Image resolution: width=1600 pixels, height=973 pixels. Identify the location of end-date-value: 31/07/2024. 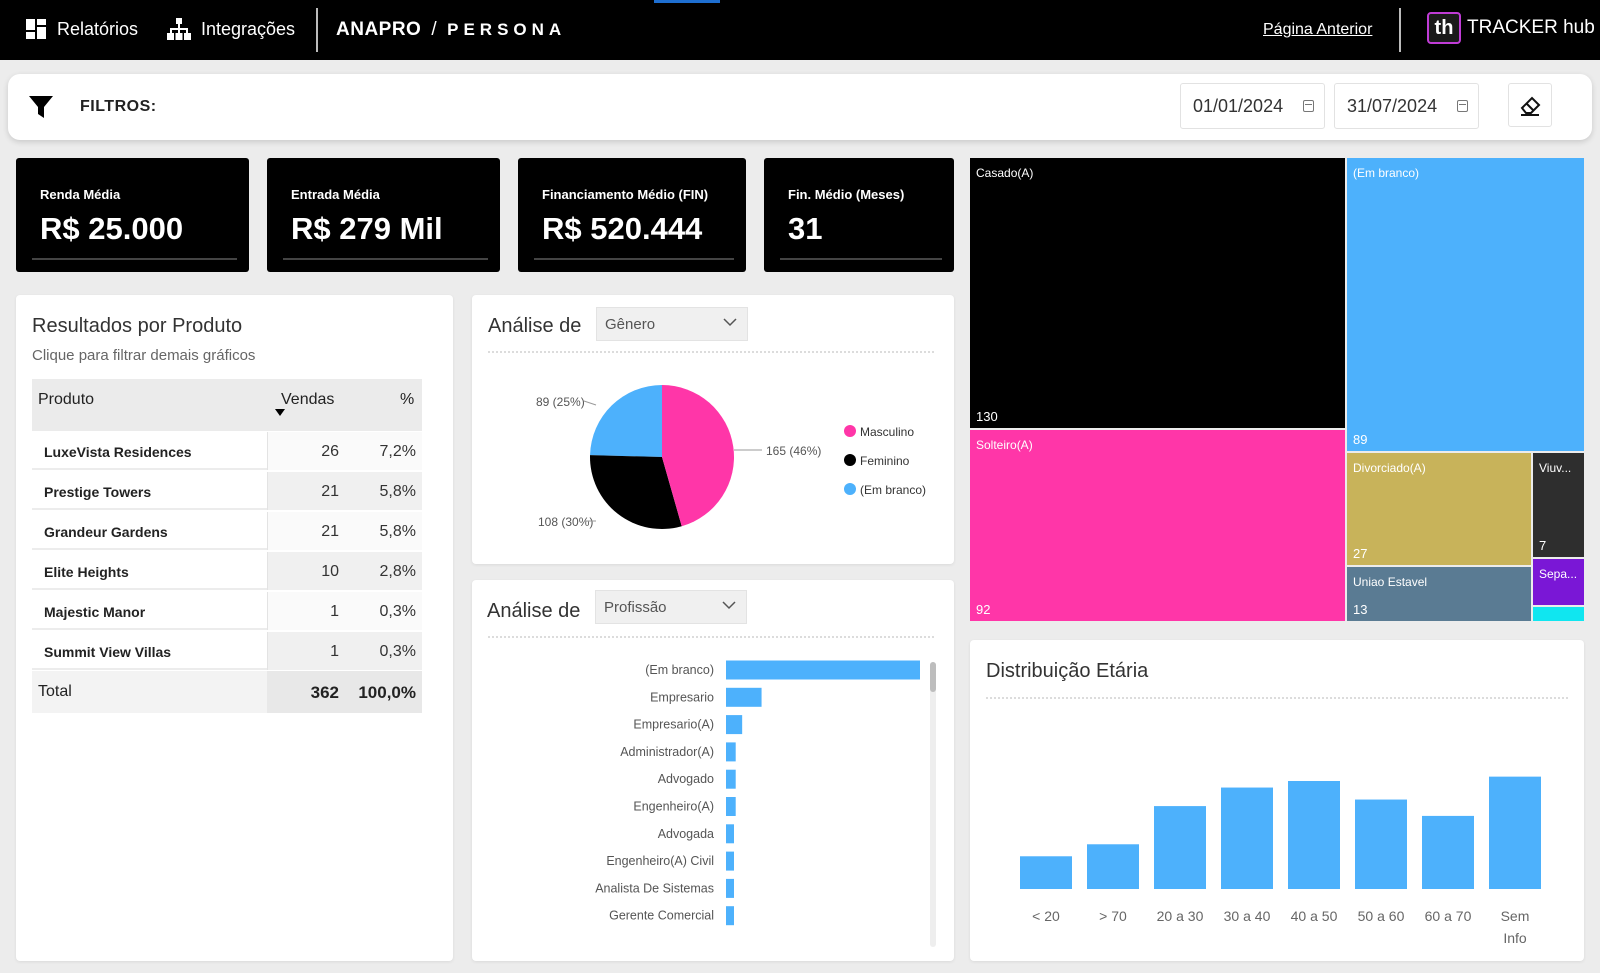
(1392, 105).